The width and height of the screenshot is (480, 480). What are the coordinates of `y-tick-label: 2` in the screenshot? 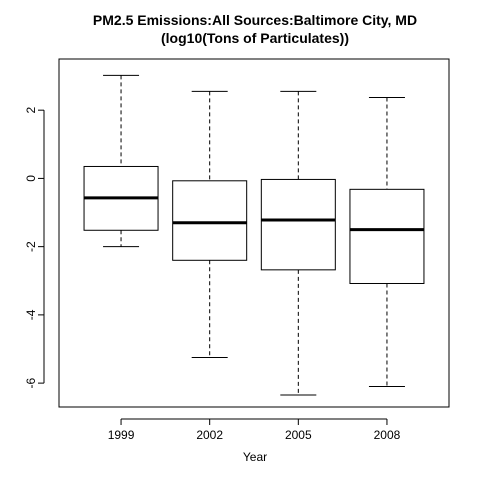 It's located at (31, 110).